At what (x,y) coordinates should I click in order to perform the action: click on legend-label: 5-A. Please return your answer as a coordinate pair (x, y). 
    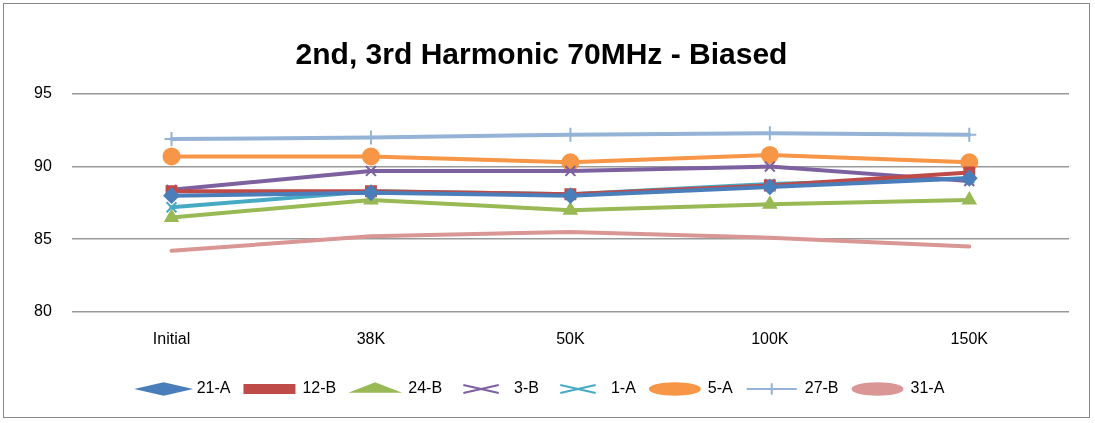
    Looking at the image, I should click on (720, 388).